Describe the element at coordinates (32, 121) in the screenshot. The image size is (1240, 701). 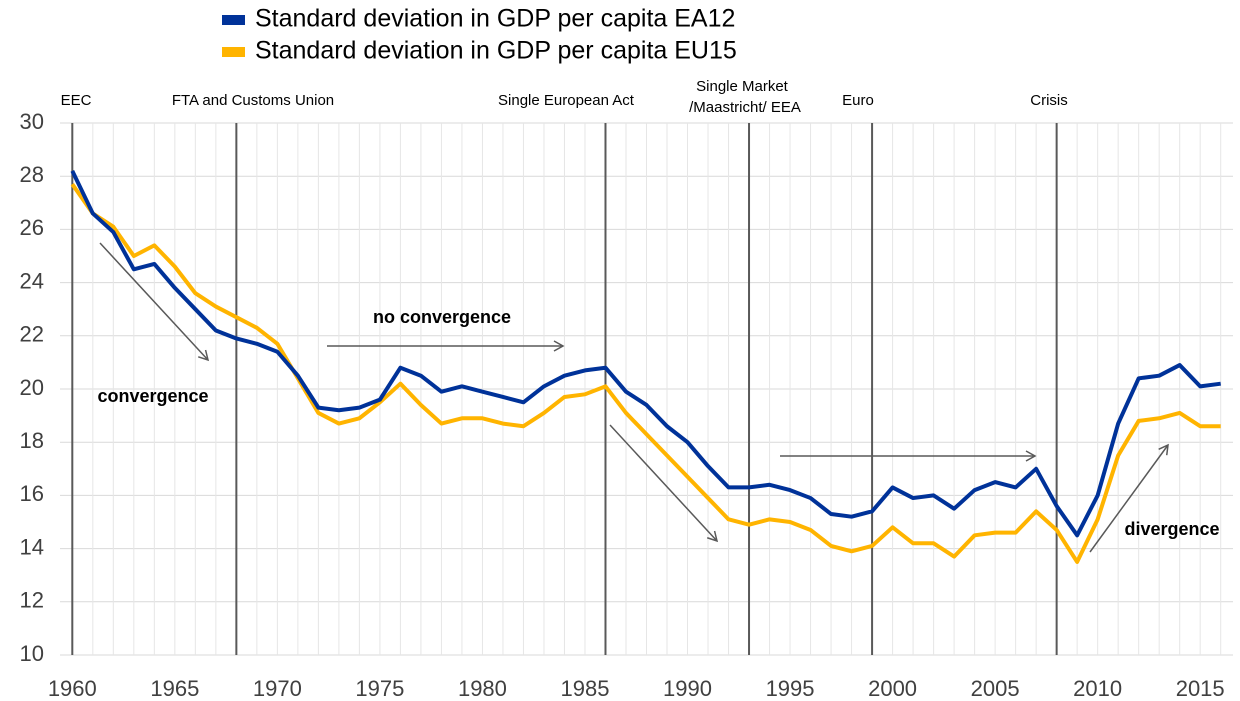
I see `y-tick-label: 30` at that location.